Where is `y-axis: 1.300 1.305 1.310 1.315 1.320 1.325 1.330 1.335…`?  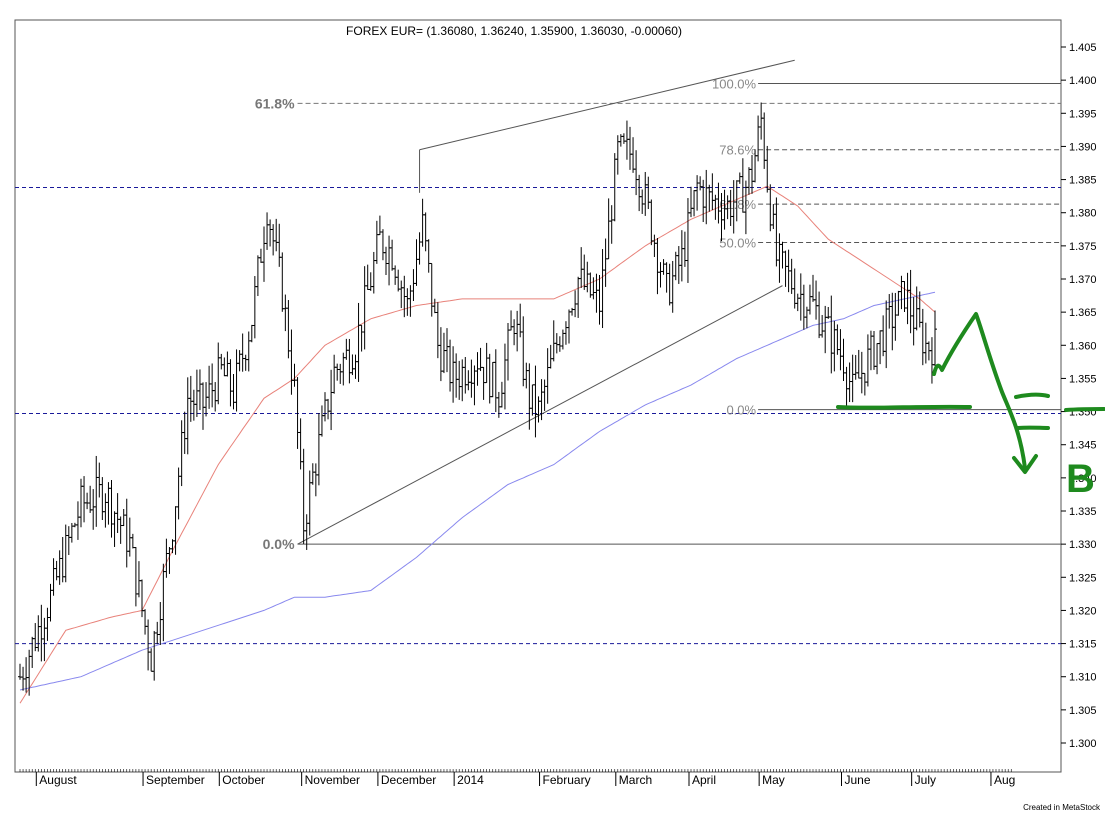
y-axis: 1.300 1.305 1.310 1.315 1.320 1.325 1.330 1.335… is located at coordinates (1079, 396).